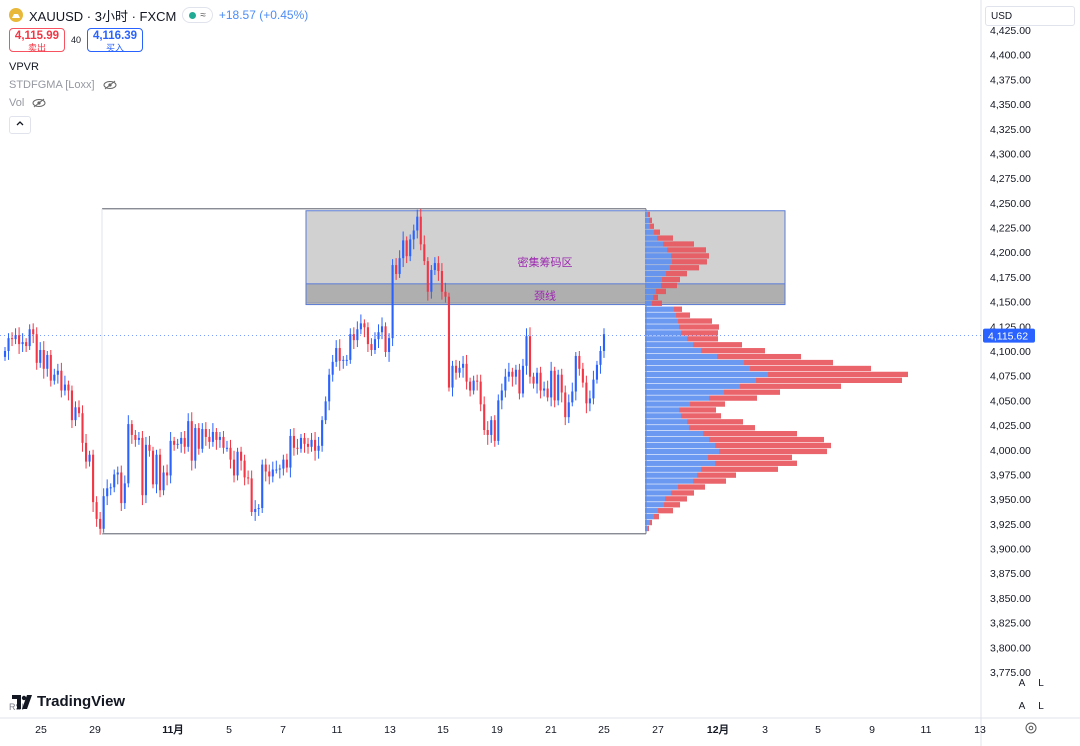 Image resolution: width=1080 pixels, height=746 pixels. I want to click on auto-scale-button: A, so click(1022, 684).